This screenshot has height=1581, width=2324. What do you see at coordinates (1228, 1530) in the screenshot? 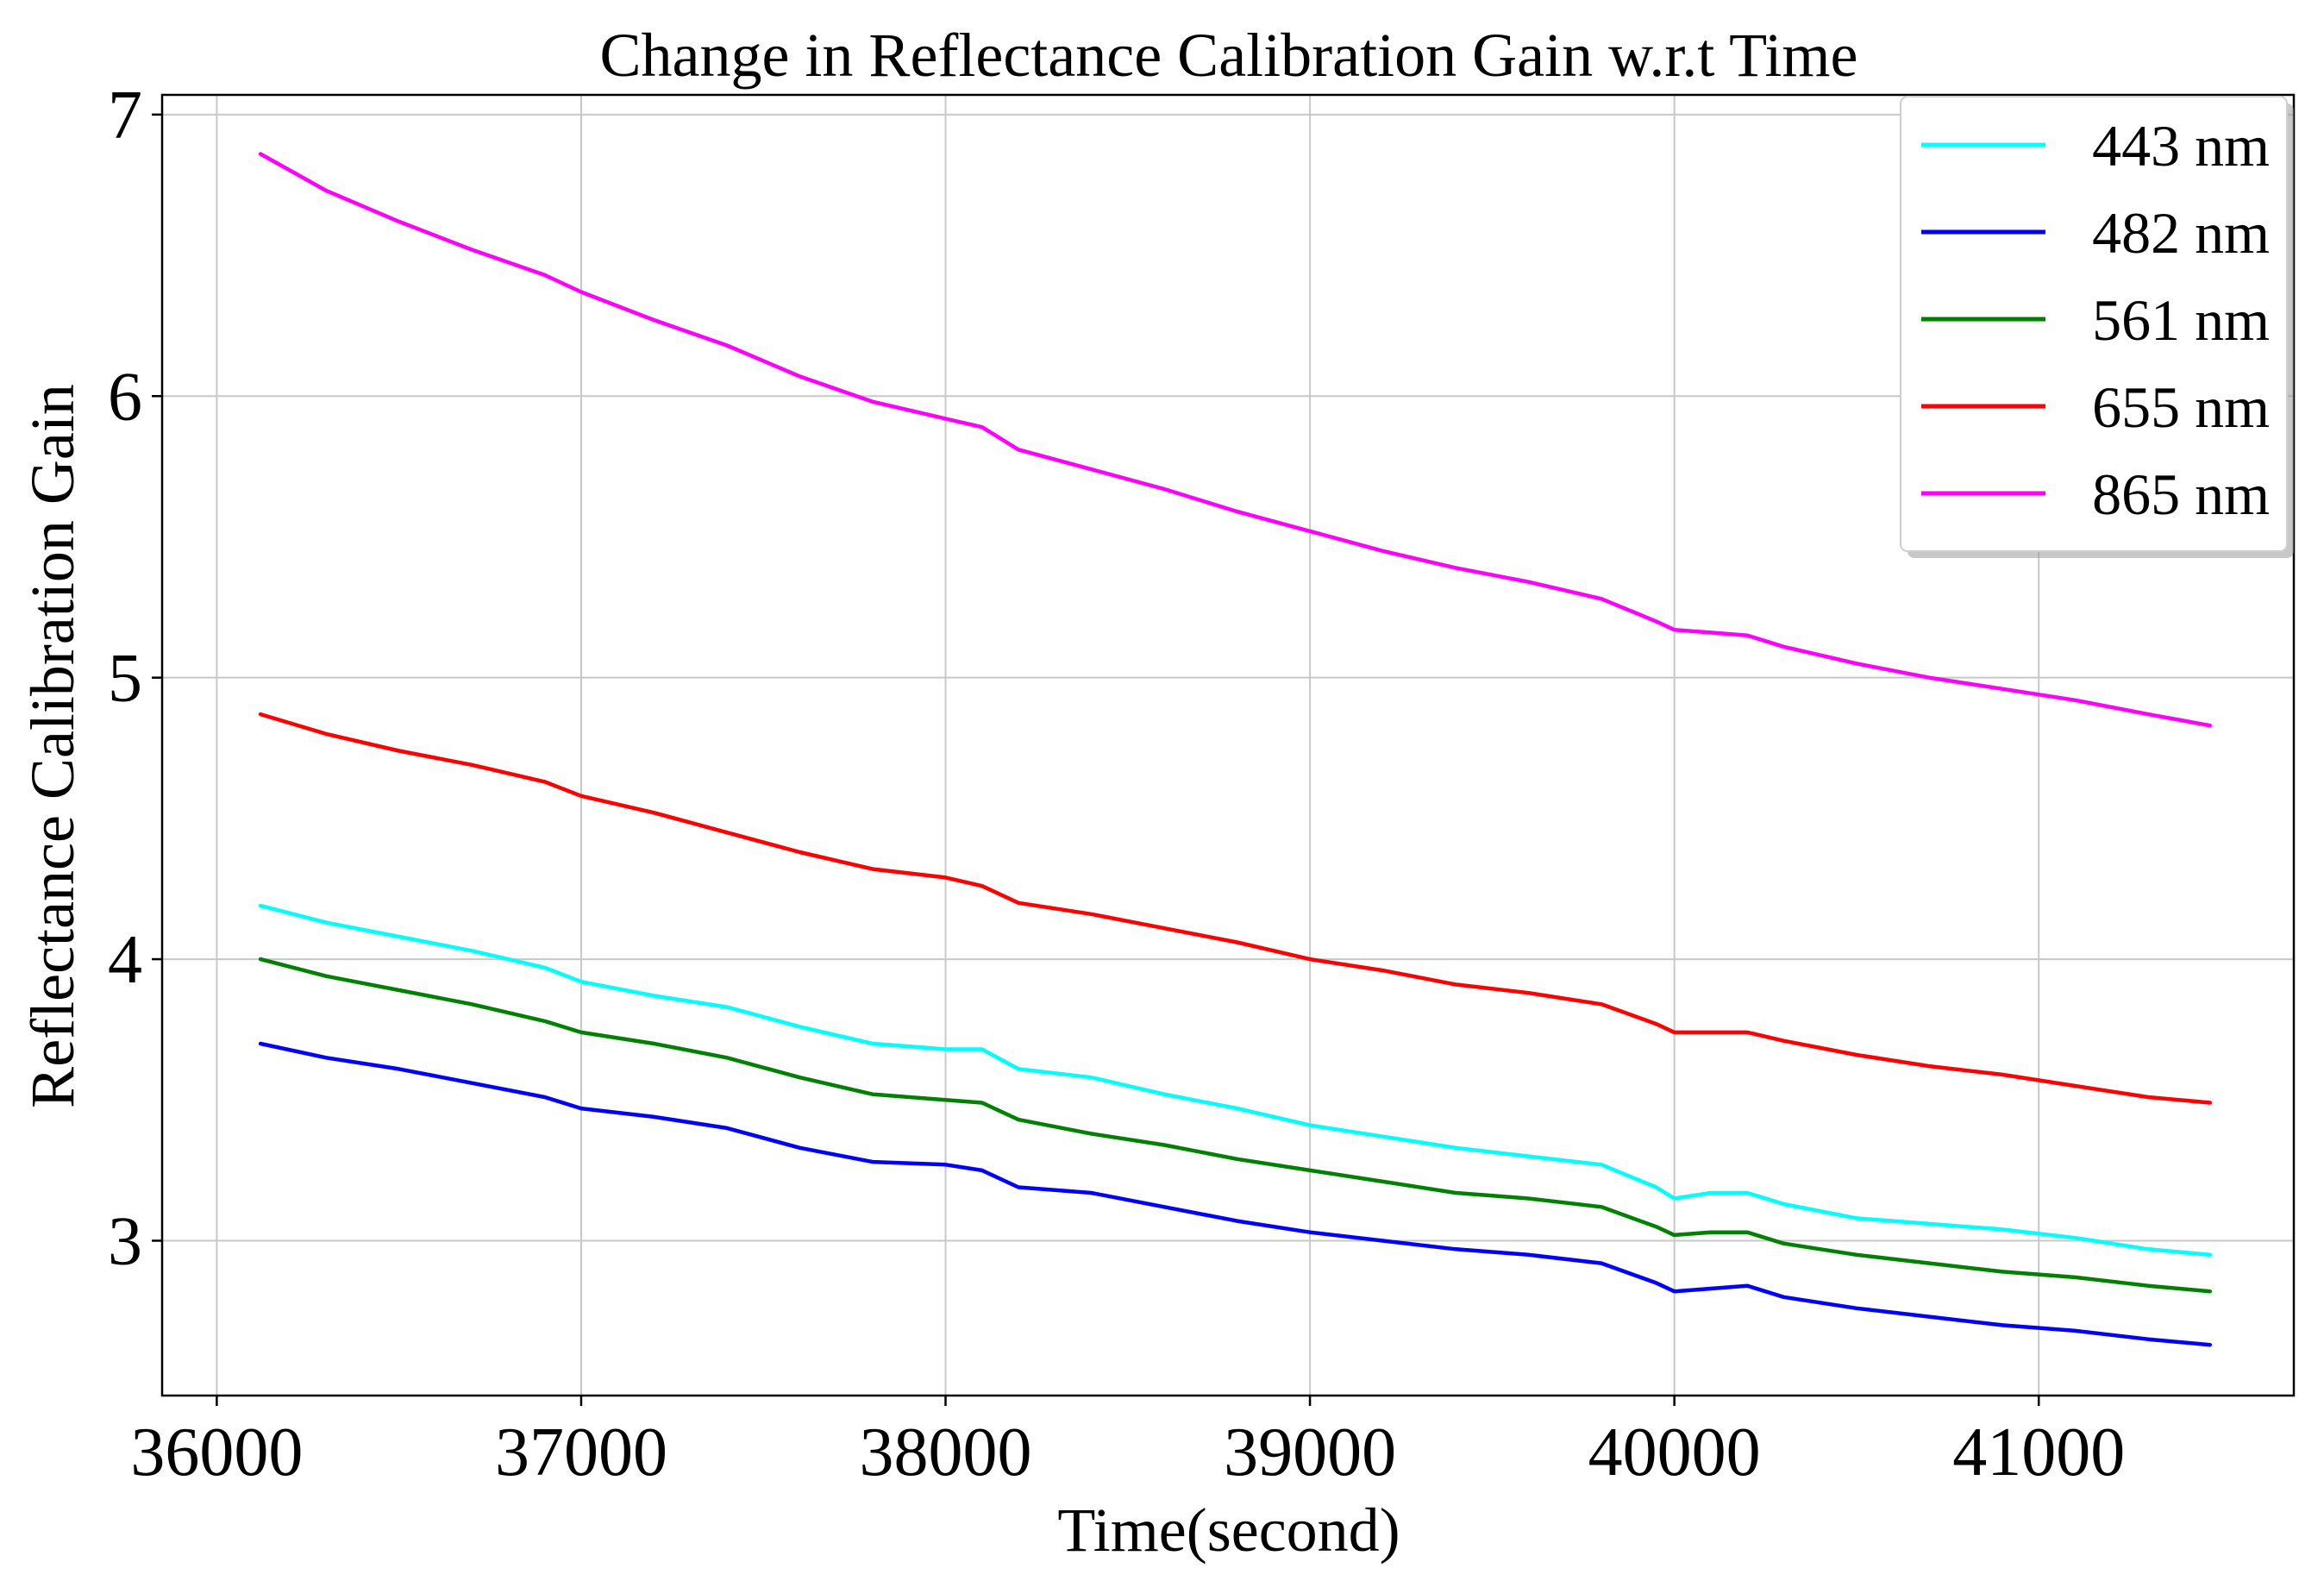
I see `x-axis-label: Time(second)` at bounding box center [1228, 1530].